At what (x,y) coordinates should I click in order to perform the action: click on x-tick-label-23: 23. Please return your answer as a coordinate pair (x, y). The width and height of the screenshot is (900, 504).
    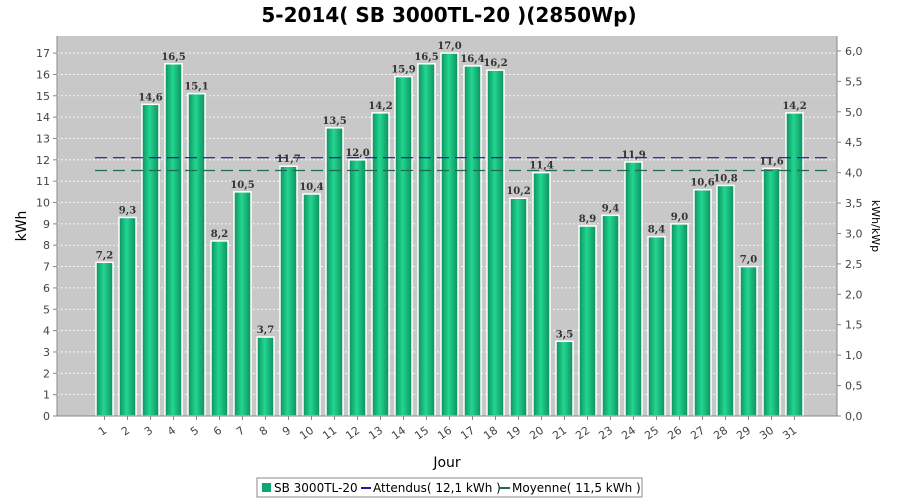
    Looking at the image, I should click on (605, 433).